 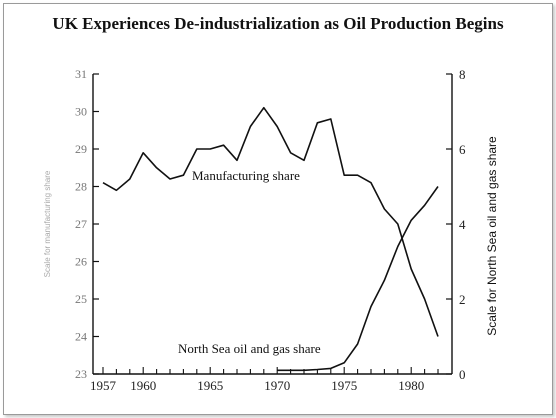 What do you see at coordinates (344, 385) in the screenshot?
I see `x-tick-label: 1975` at bounding box center [344, 385].